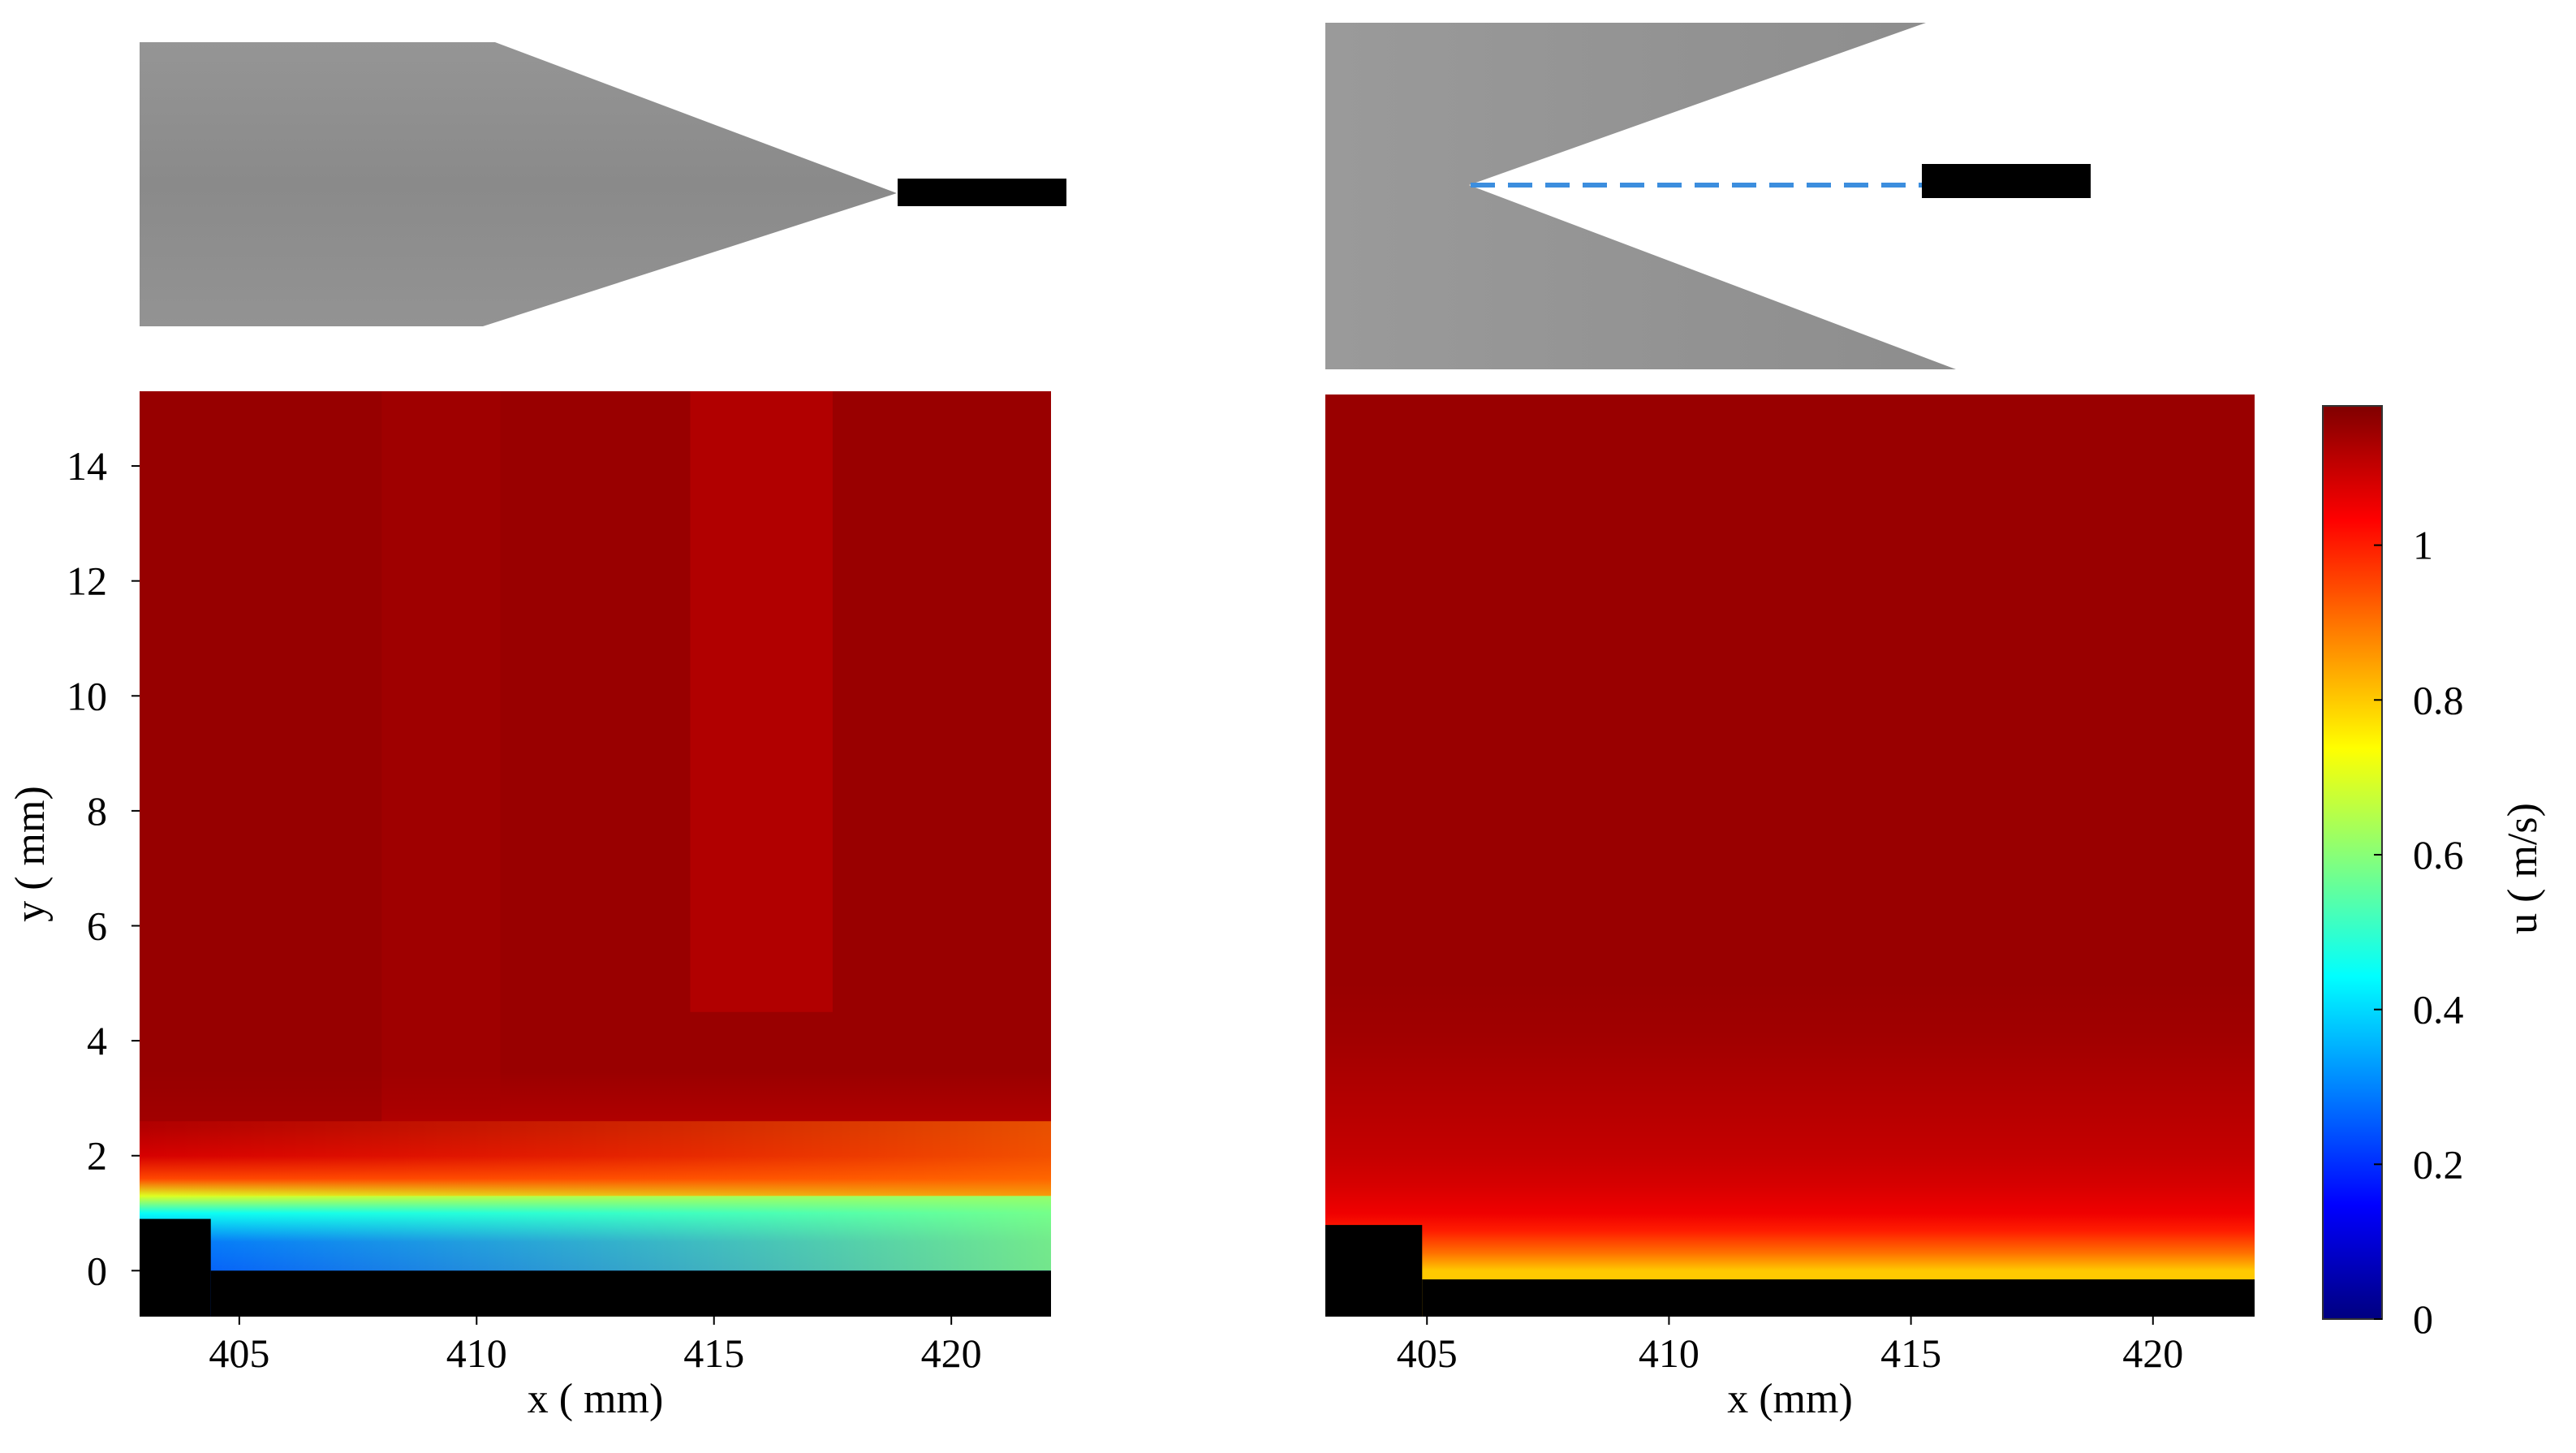 Image resolution: width=2576 pixels, height=1453 pixels. Describe the element at coordinates (2353, 862) in the screenshot. I see `colorbar-scale` at that location.